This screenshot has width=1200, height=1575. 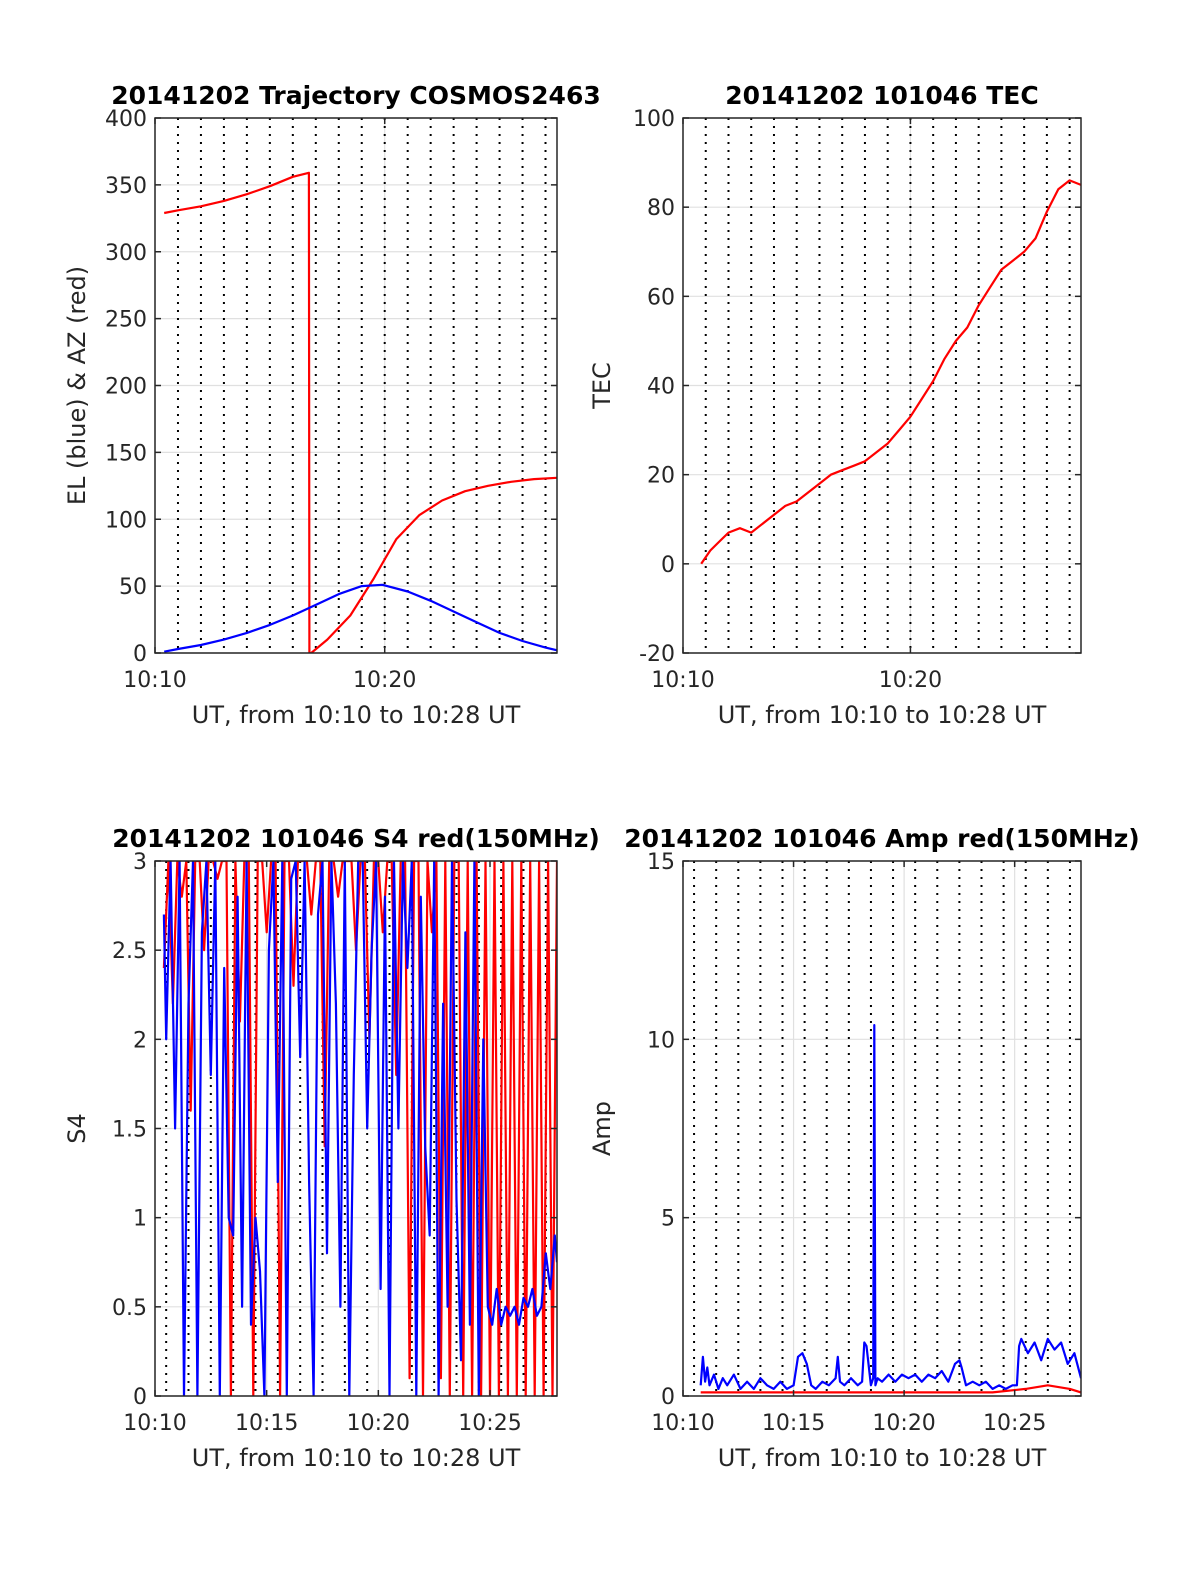 I want to click on y-tick-label: 20, so click(x=661, y=476).